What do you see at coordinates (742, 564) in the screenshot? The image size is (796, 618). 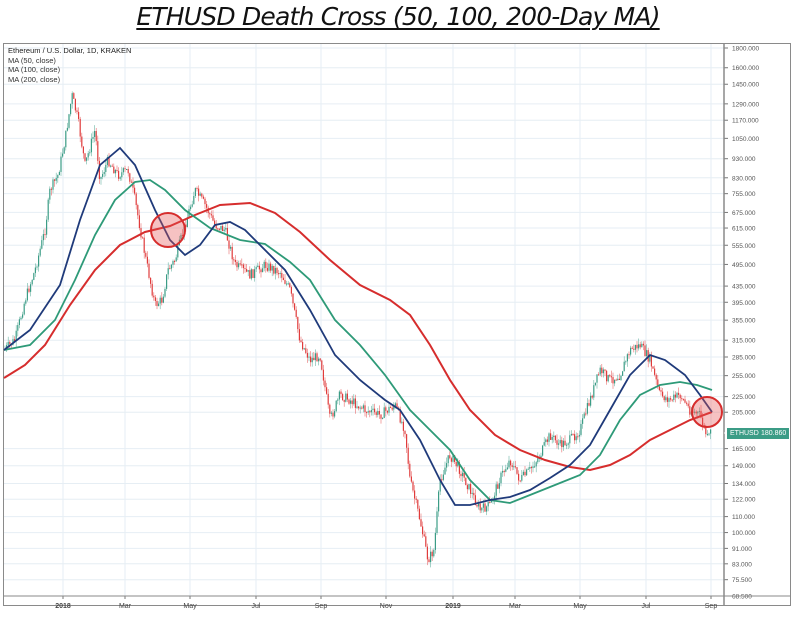 I see `y-tick-label: 83.000` at bounding box center [742, 564].